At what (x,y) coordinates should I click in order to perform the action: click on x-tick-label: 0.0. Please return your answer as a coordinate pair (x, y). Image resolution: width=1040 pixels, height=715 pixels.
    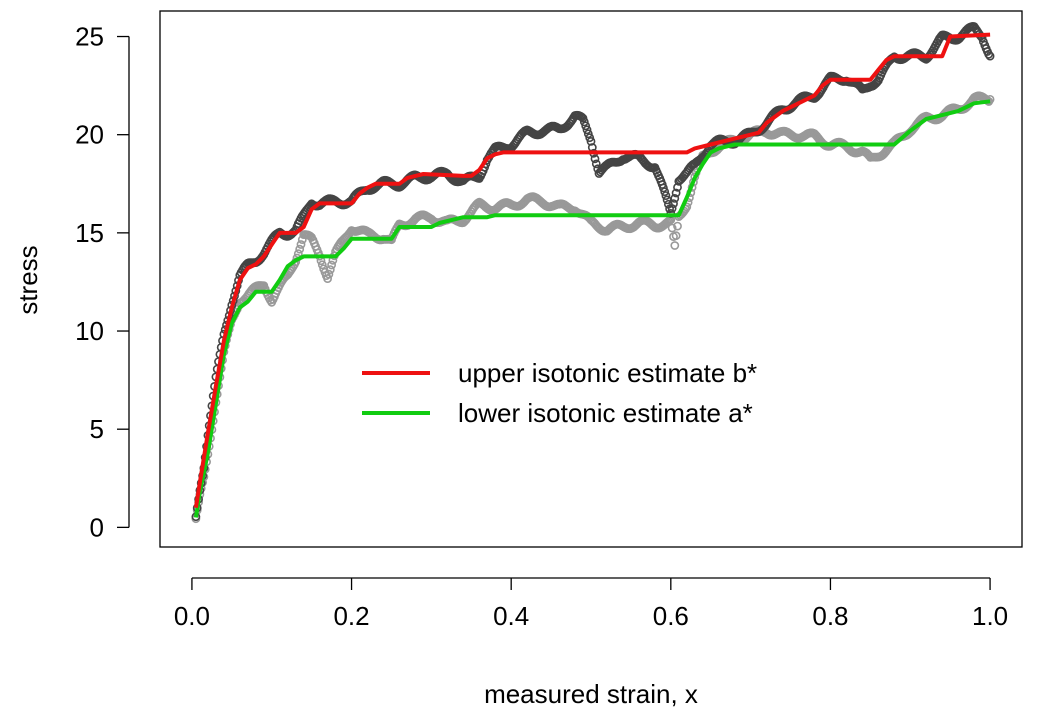
    Looking at the image, I should click on (192, 616).